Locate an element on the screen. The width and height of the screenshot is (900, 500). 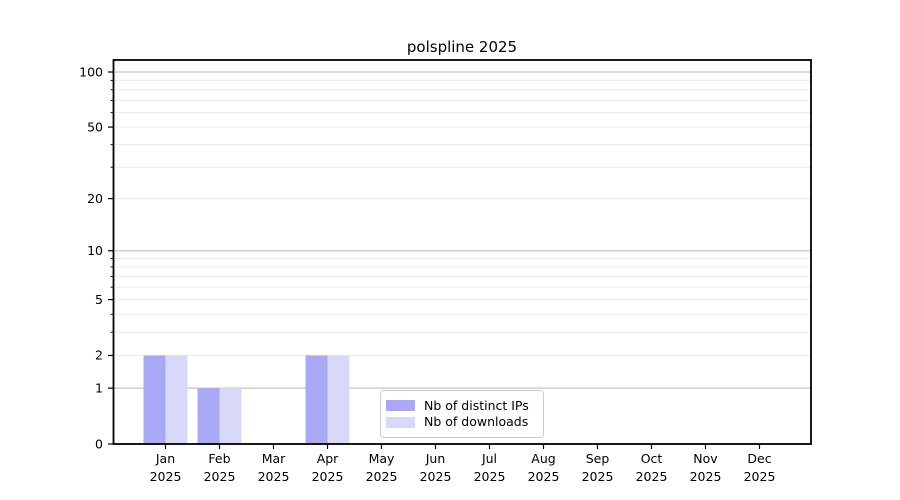
bar-distinct-ips-jan is located at coordinates (154, 399).